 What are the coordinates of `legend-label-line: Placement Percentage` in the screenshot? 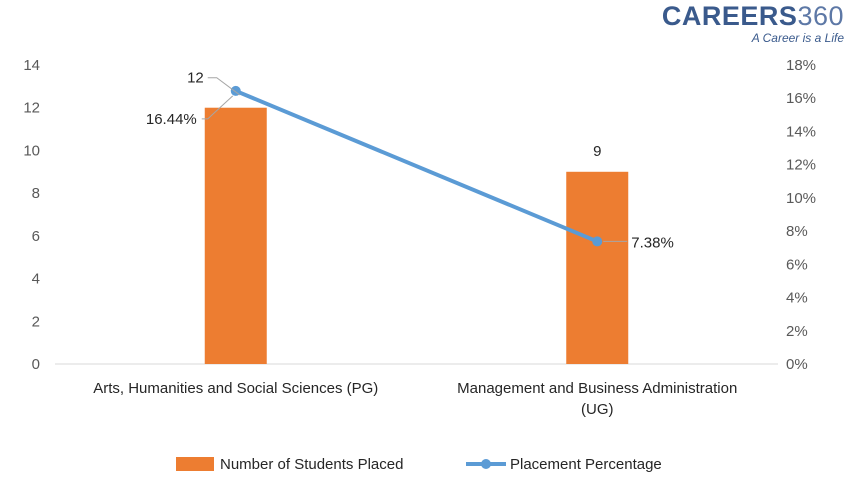 It's located at (586, 464).